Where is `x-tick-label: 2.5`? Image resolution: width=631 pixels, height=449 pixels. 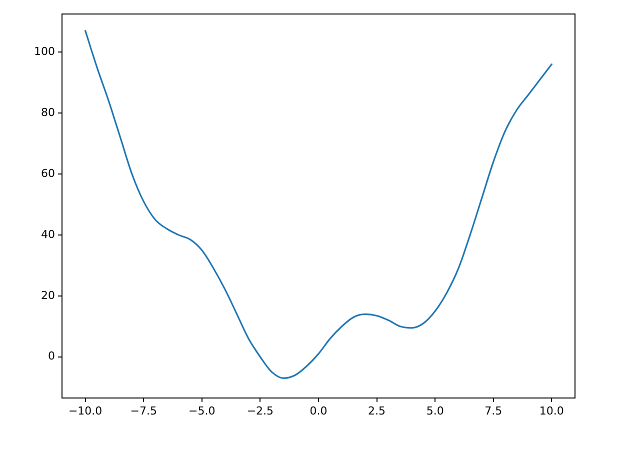
x-tick-label: 2.5 is located at coordinates (377, 411).